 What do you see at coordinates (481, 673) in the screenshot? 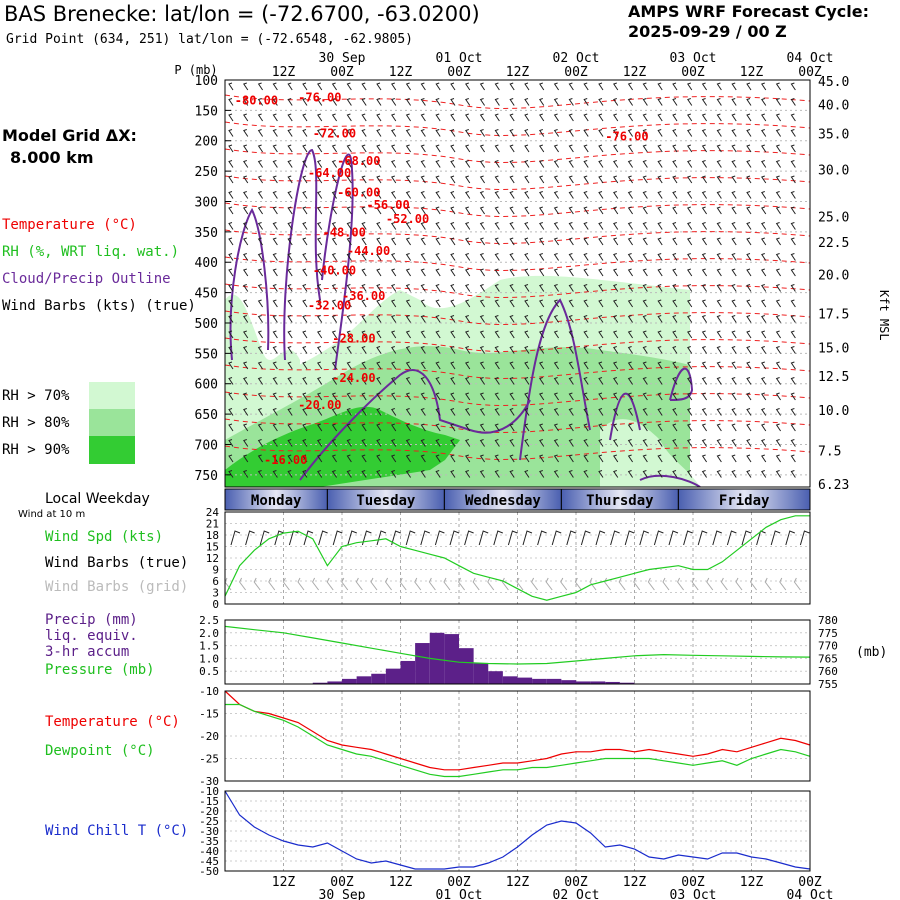
I see `precip-bar` at bounding box center [481, 673].